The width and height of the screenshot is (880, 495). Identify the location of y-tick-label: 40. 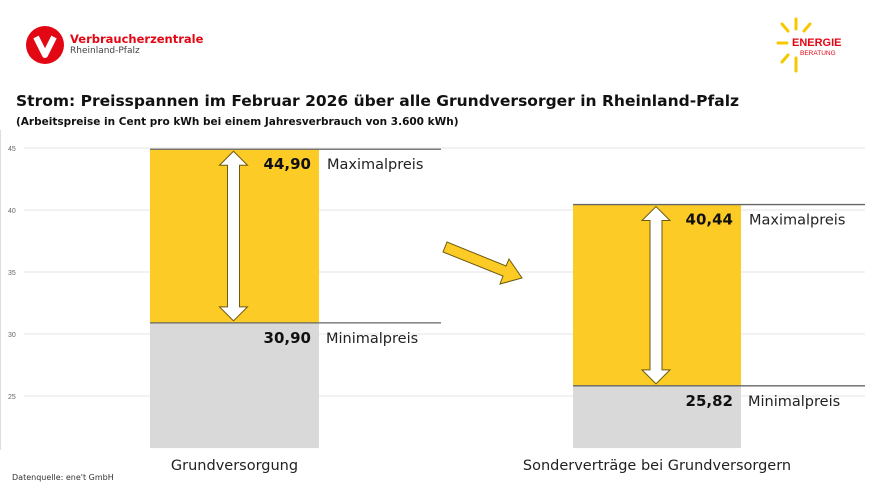
(12, 211).